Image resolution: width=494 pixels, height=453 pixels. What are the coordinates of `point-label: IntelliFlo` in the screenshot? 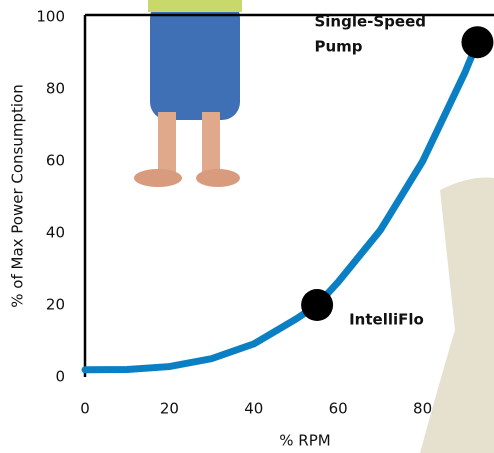 It's located at (386, 320).